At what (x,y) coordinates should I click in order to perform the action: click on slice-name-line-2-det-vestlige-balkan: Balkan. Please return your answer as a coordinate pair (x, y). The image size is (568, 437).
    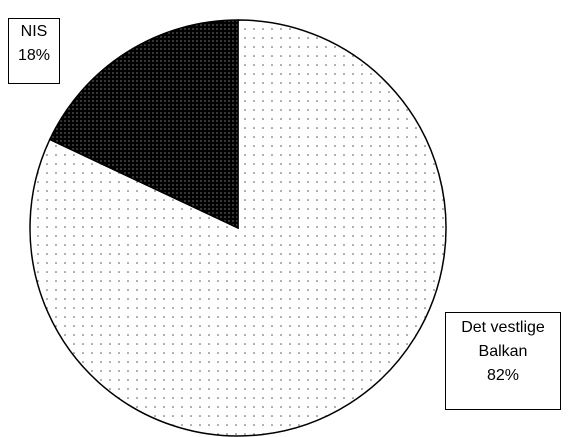
    Looking at the image, I should click on (503, 351).